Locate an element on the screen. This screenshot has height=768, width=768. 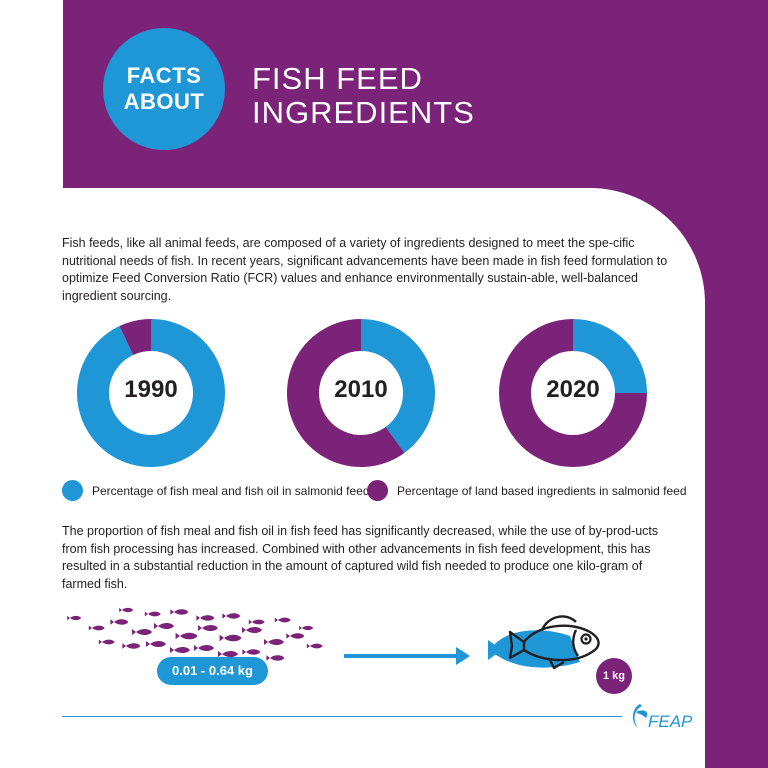
slice-land-based-2020 is located at coordinates (573, 393).